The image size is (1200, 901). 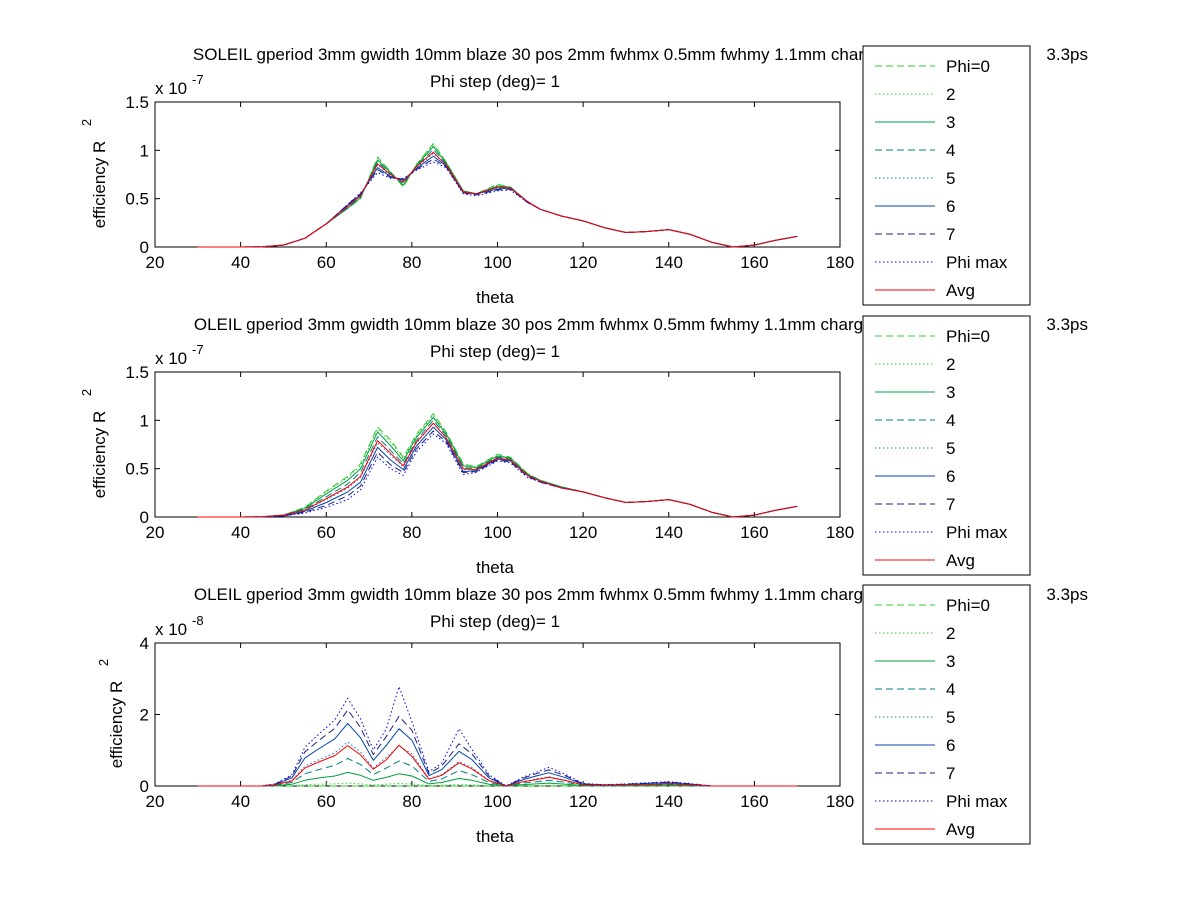 I want to click on y-tick-label: 2, so click(x=144, y=715).